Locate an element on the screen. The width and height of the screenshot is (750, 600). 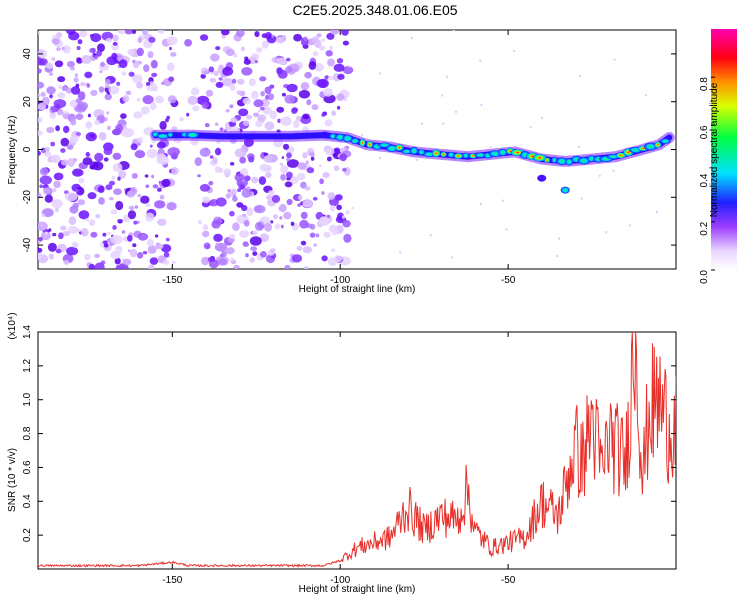
y-multiplier-label: (x10⁴) is located at coordinates (12, 325).